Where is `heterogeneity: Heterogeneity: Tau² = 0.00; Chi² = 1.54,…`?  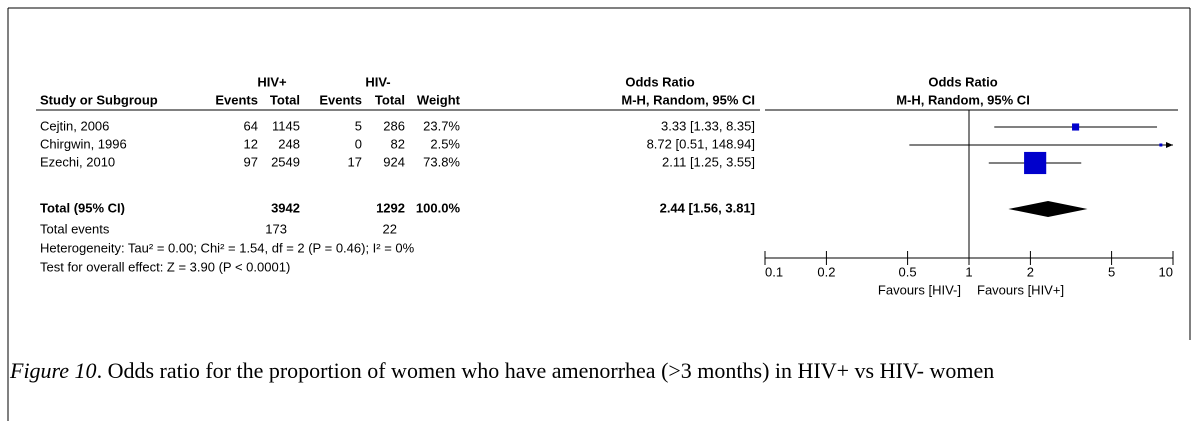
heterogeneity: Heterogeneity: Tau² = 0.00; Chi² = 1.54,… is located at coordinates (227, 247).